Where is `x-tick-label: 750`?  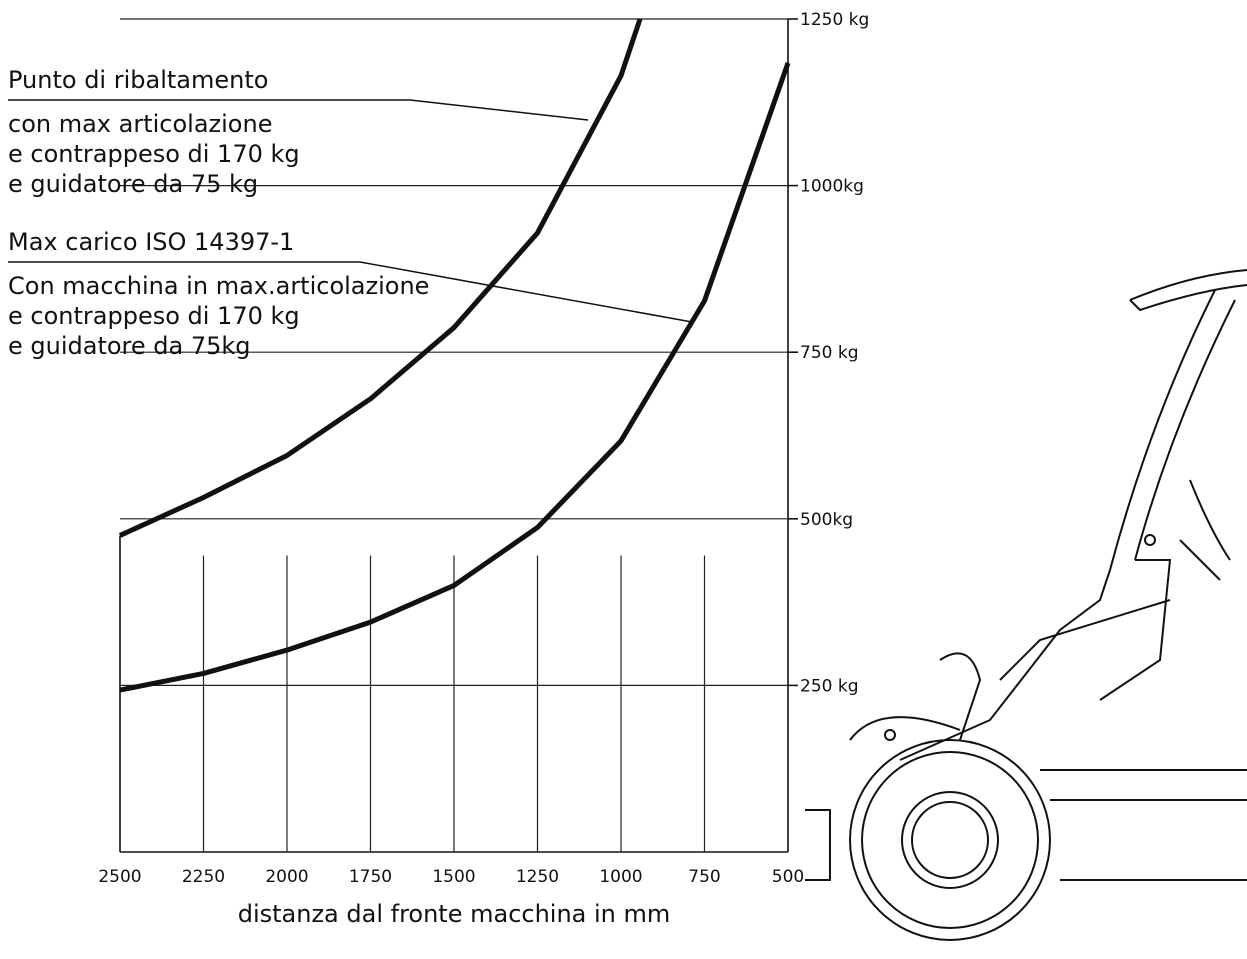 x-tick-label: 750 is located at coordinates (704, 877).